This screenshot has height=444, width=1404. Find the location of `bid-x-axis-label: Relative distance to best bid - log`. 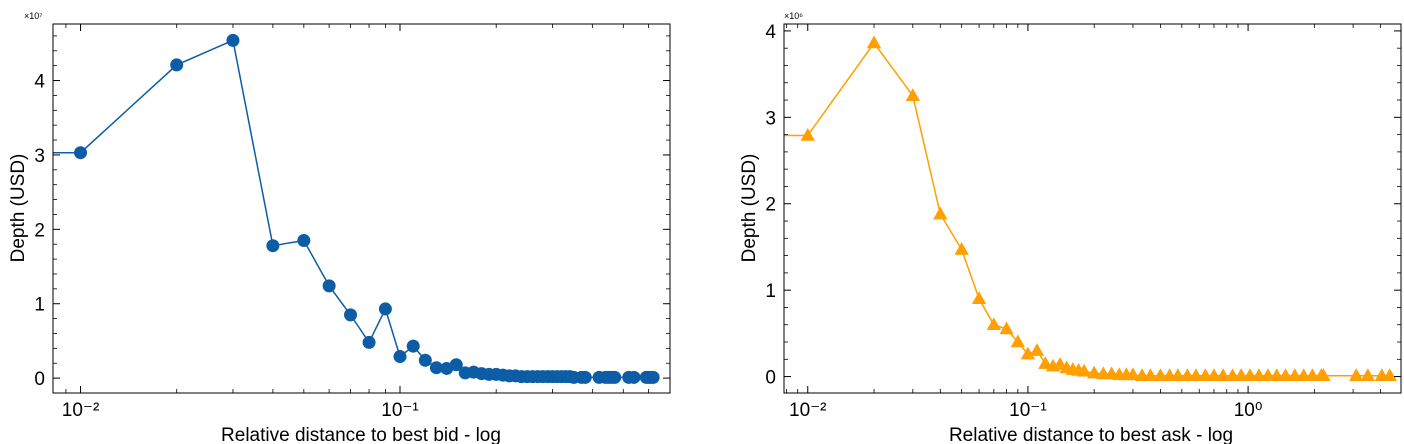

bid-x-axis-label: Relative distance to best bid - log is located at coordinates (361, 434).